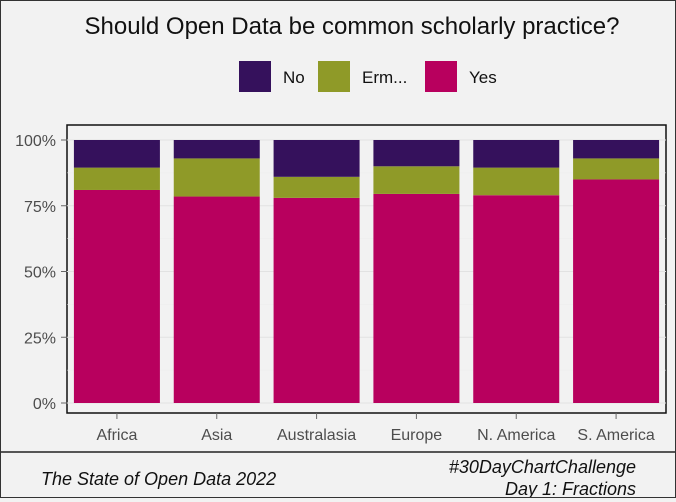 Image resolution: width=676 pixels, height=502 pixels. Describe the element at coordinates (40, 207) in the screenshot. I see `y-tick-label: 75%` at that location.